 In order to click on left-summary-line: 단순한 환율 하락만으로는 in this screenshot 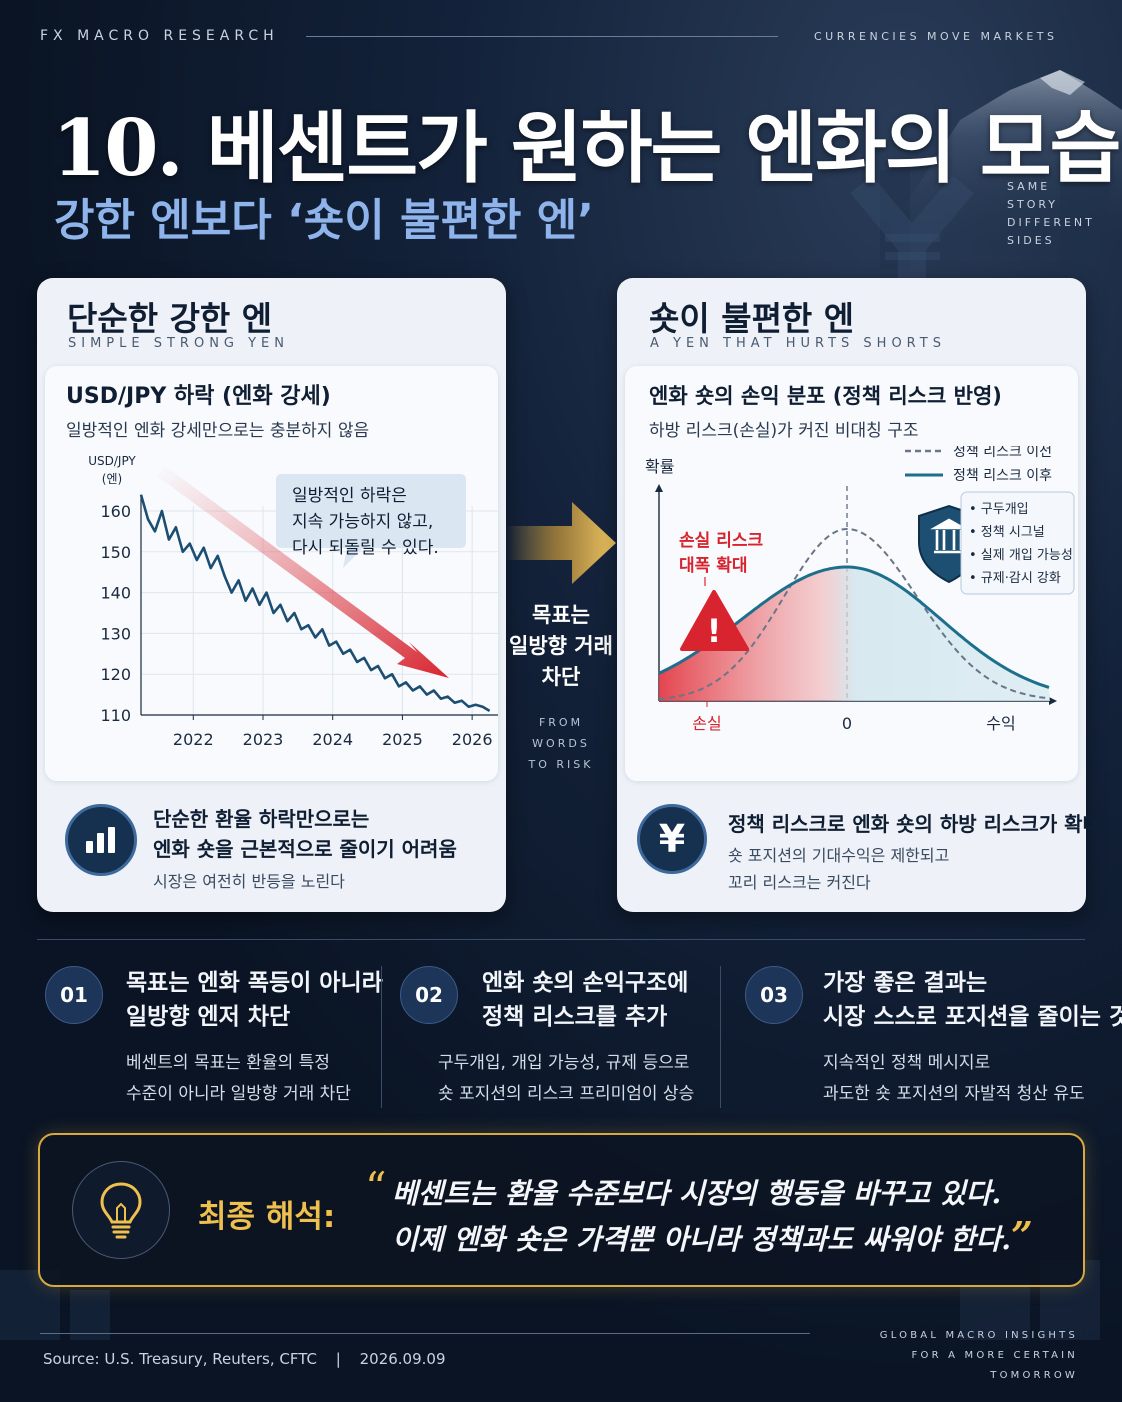, I will do `click(261, 819)`.